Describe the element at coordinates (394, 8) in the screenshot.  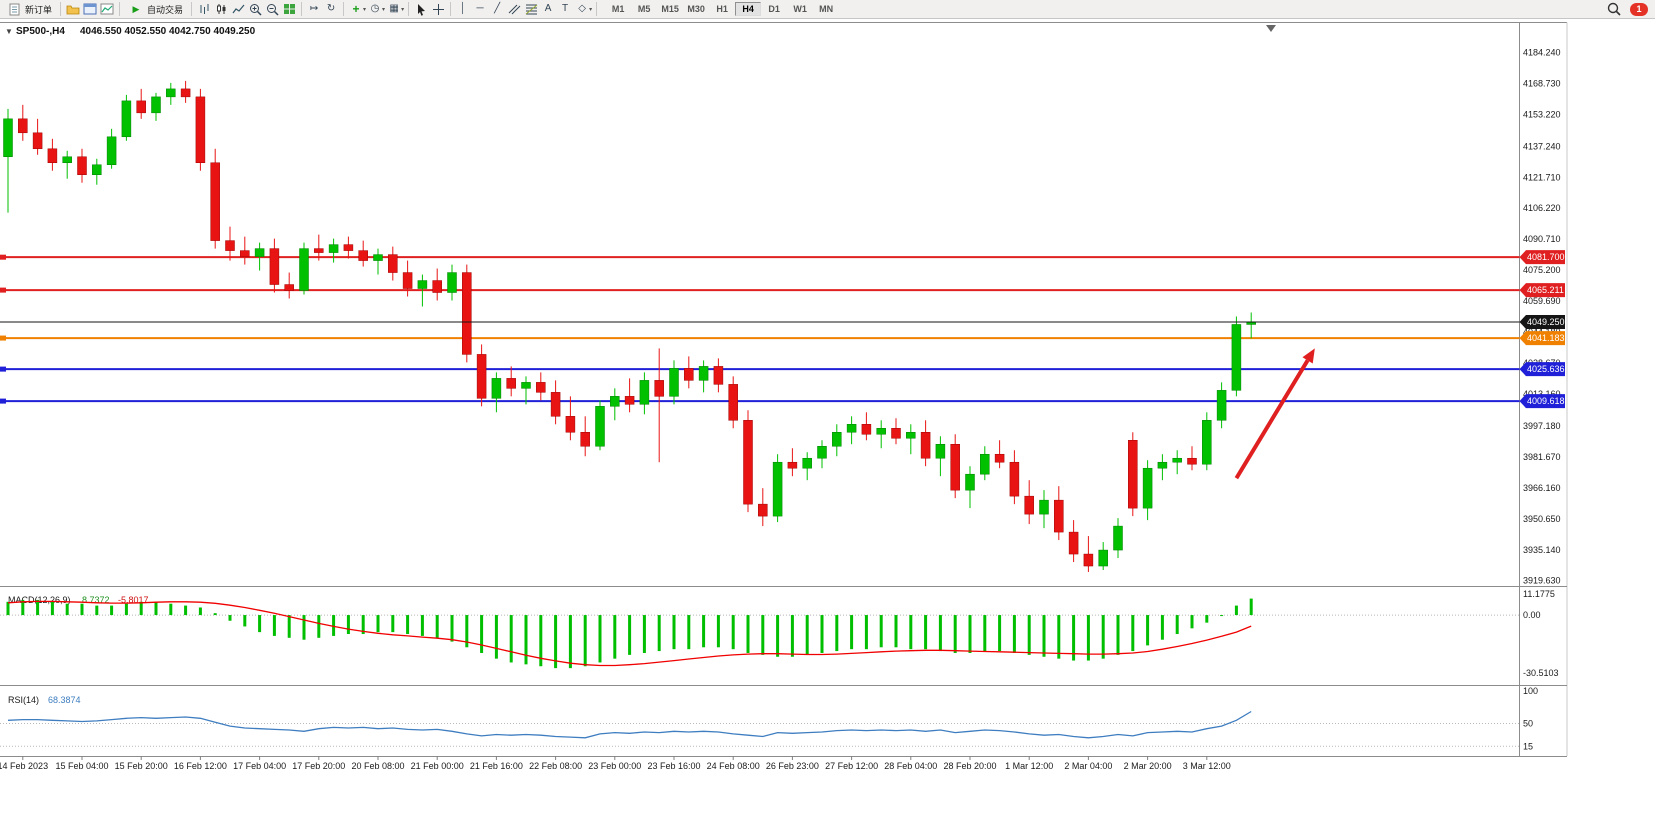
I see `template-icon: ▦` at that location.